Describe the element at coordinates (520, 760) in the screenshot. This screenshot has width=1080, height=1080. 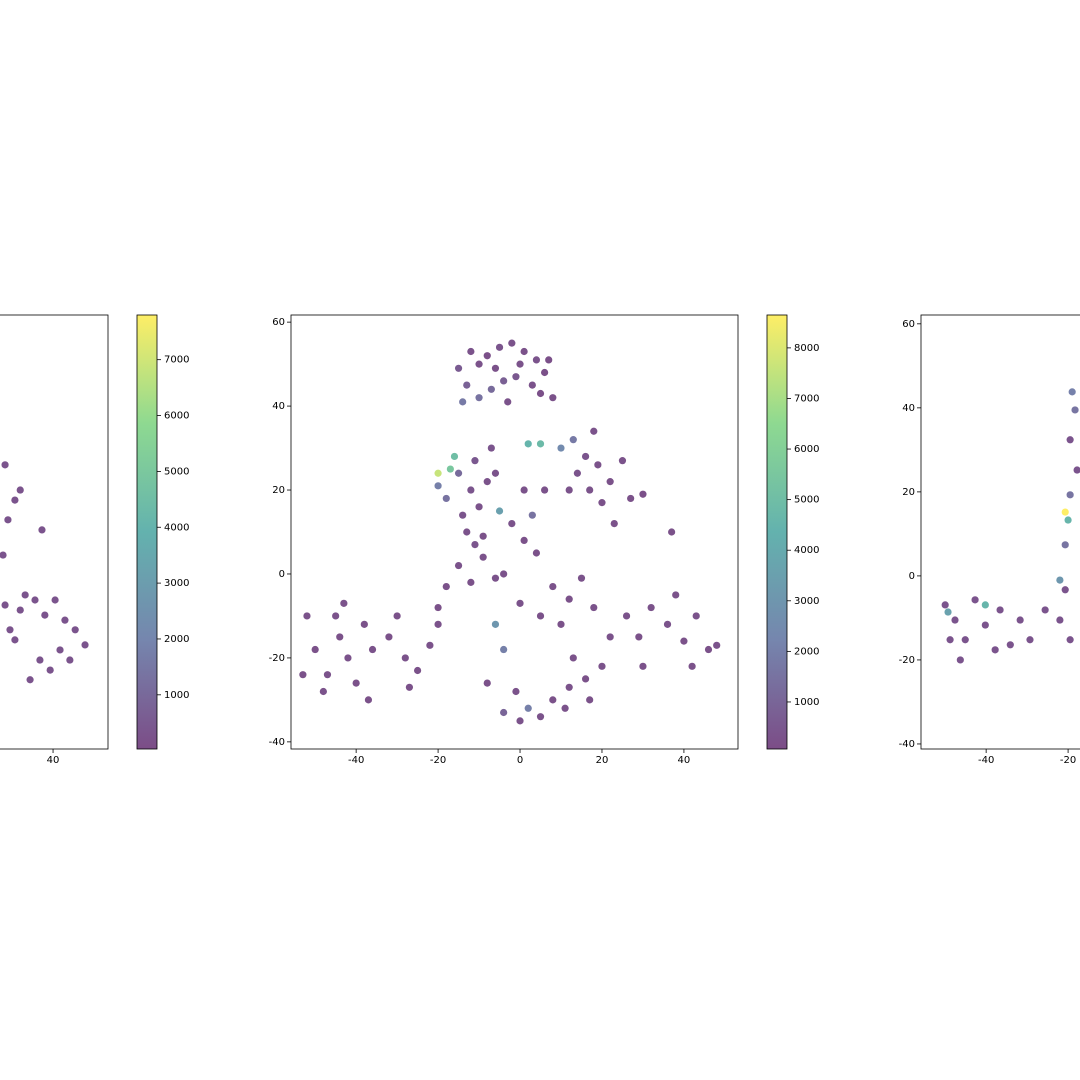
I see `x-tick-label: 0` at that location.